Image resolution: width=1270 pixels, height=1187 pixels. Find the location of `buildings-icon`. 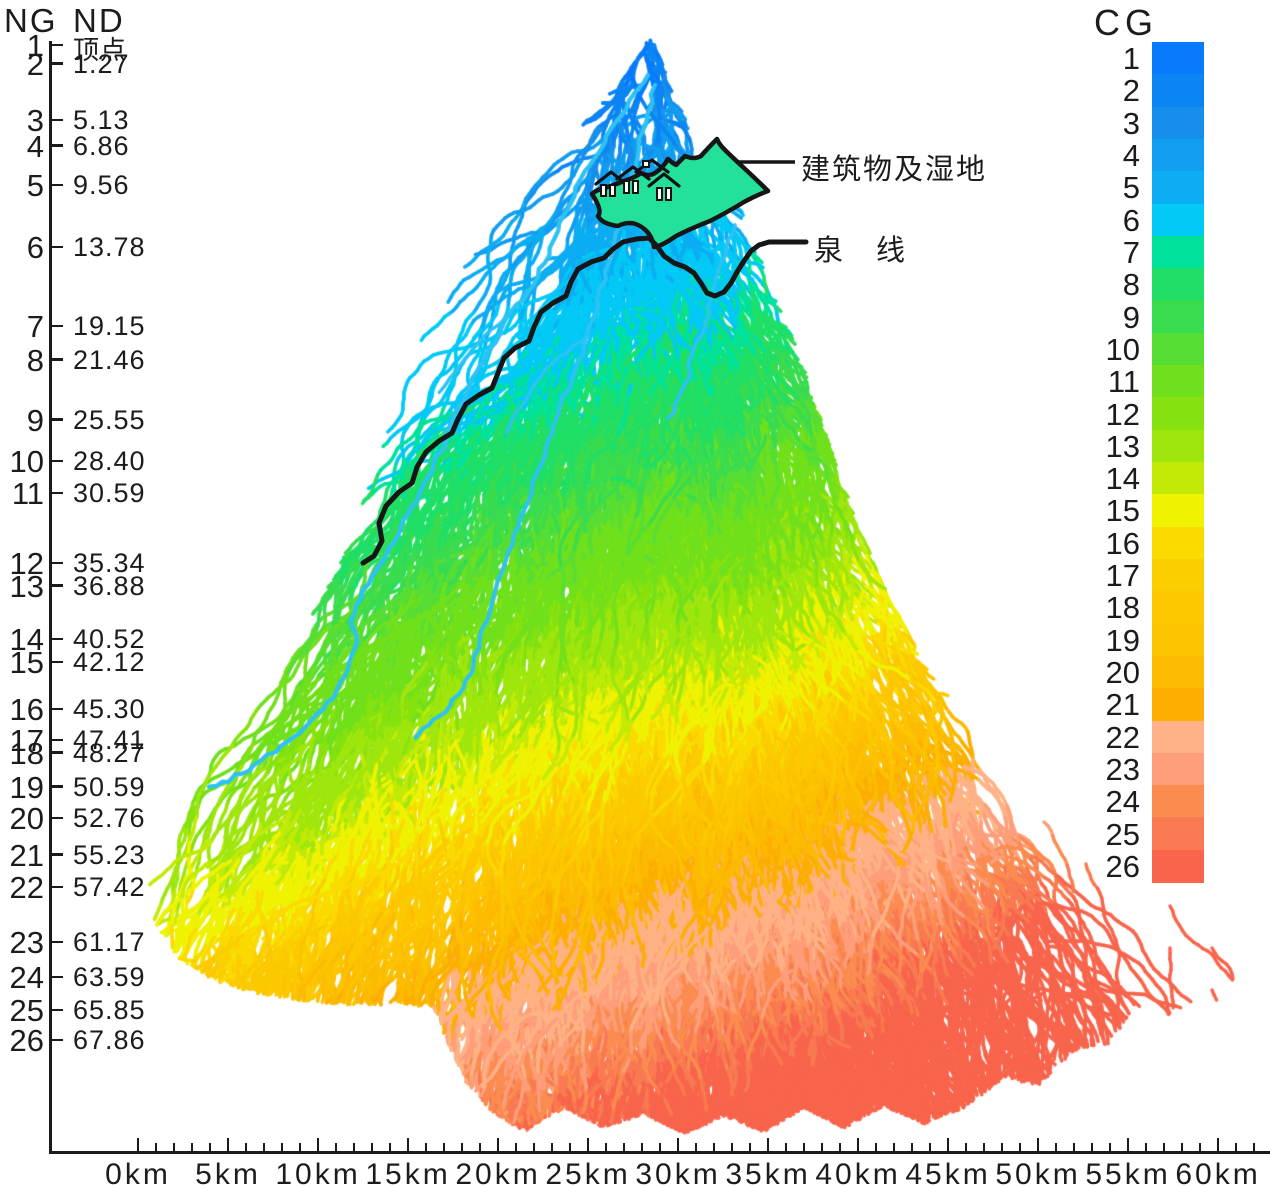

buildings-icon is located at coordinates (637, 179).